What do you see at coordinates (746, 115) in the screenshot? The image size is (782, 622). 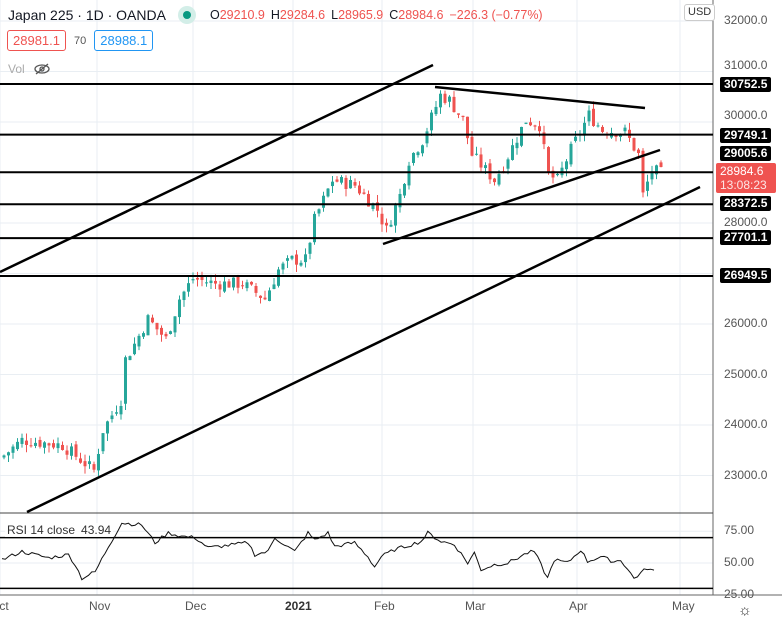 I see `price-tick: 30000.0` at bounding box center [746, 115].